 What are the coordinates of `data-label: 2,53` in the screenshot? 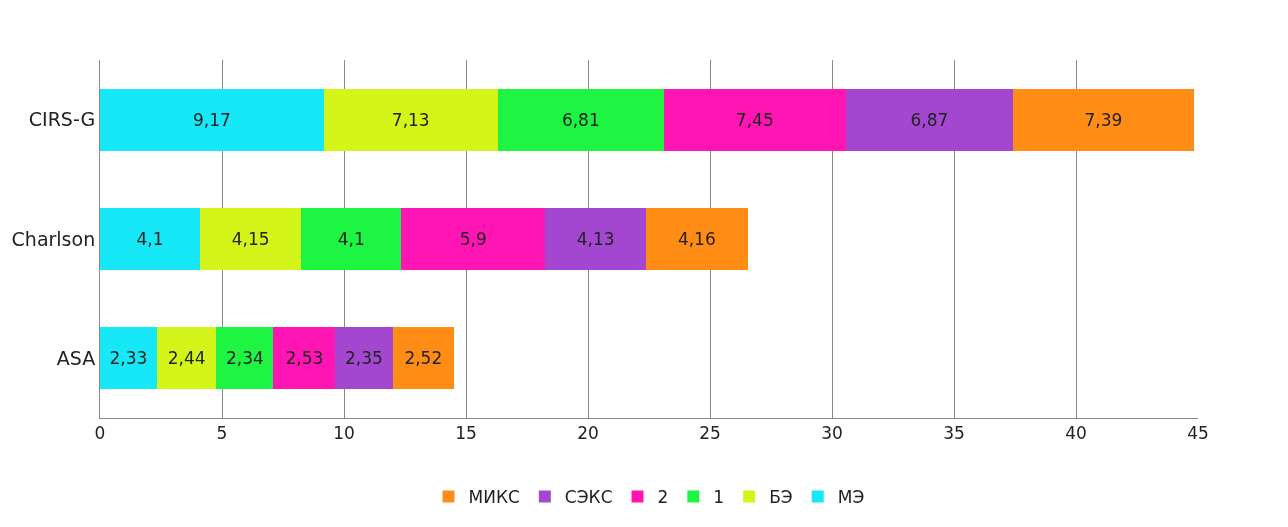 It's located at (304, 358).